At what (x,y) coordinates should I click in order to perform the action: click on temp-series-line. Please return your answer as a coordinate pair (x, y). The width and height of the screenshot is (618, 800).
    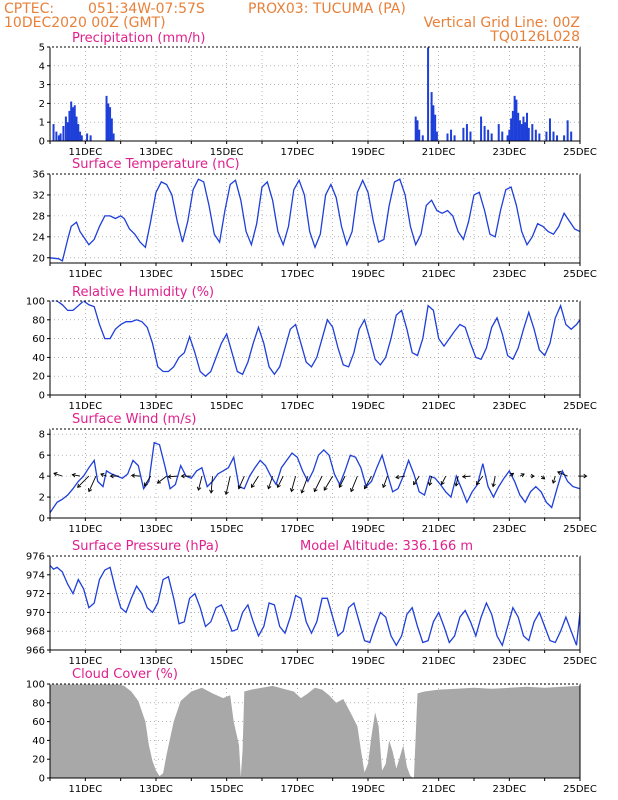
    Looking at the image, I should click on (315, 220).